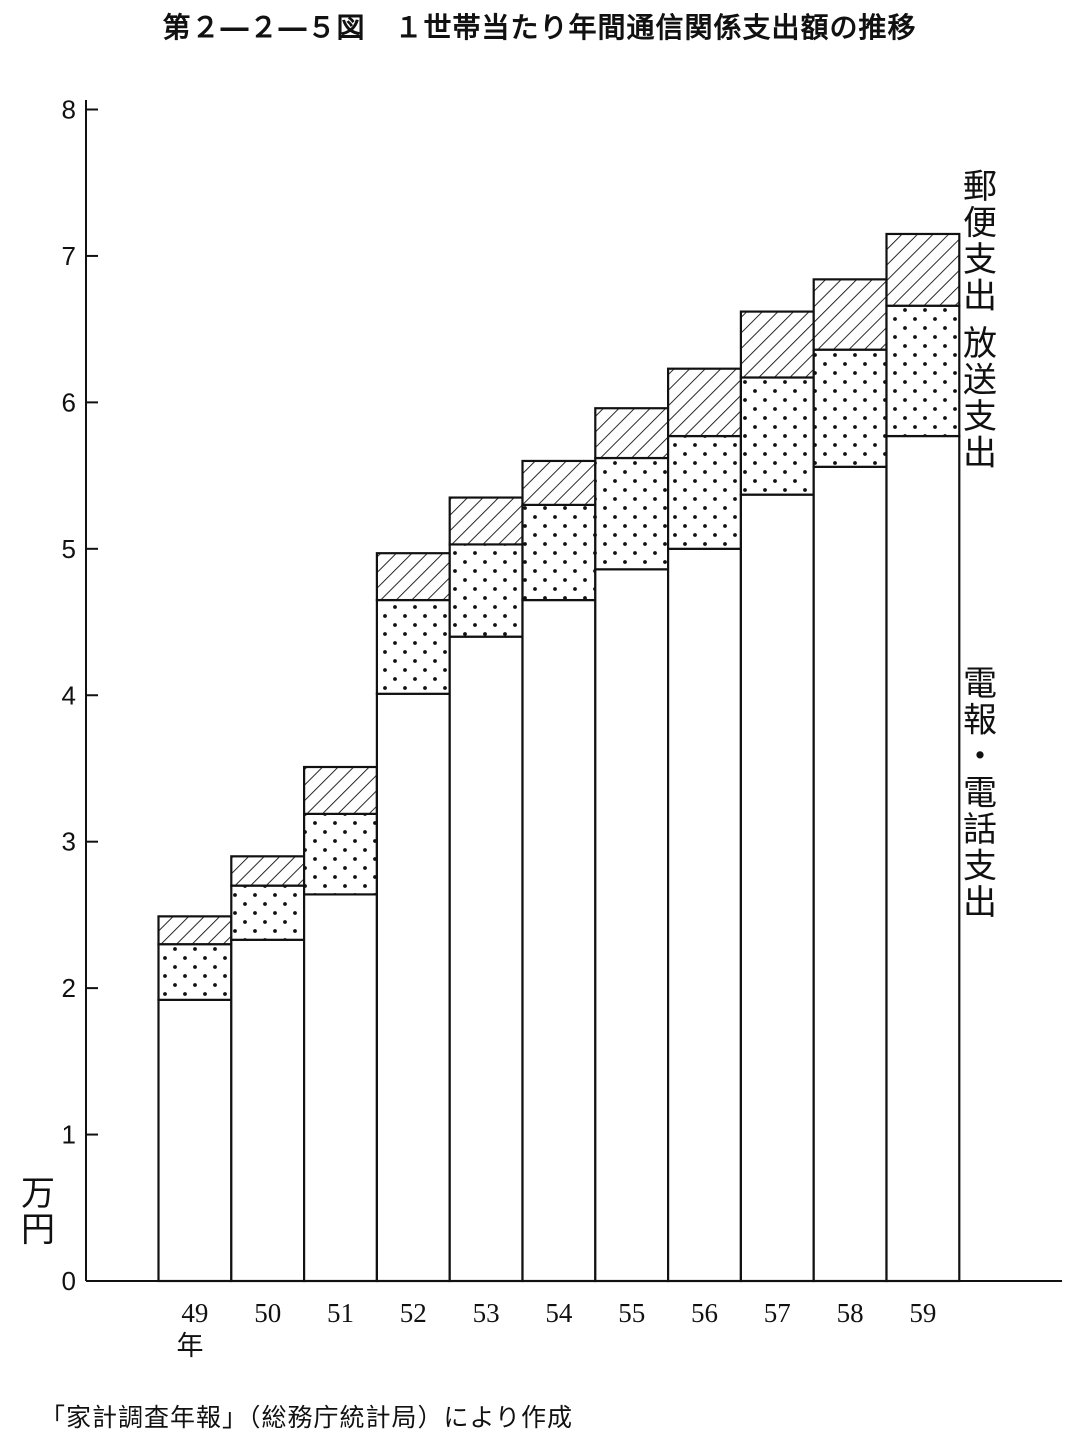 The image size is (1079, 1449). I want to click on y-tick-label: 8, so click(69, 110).